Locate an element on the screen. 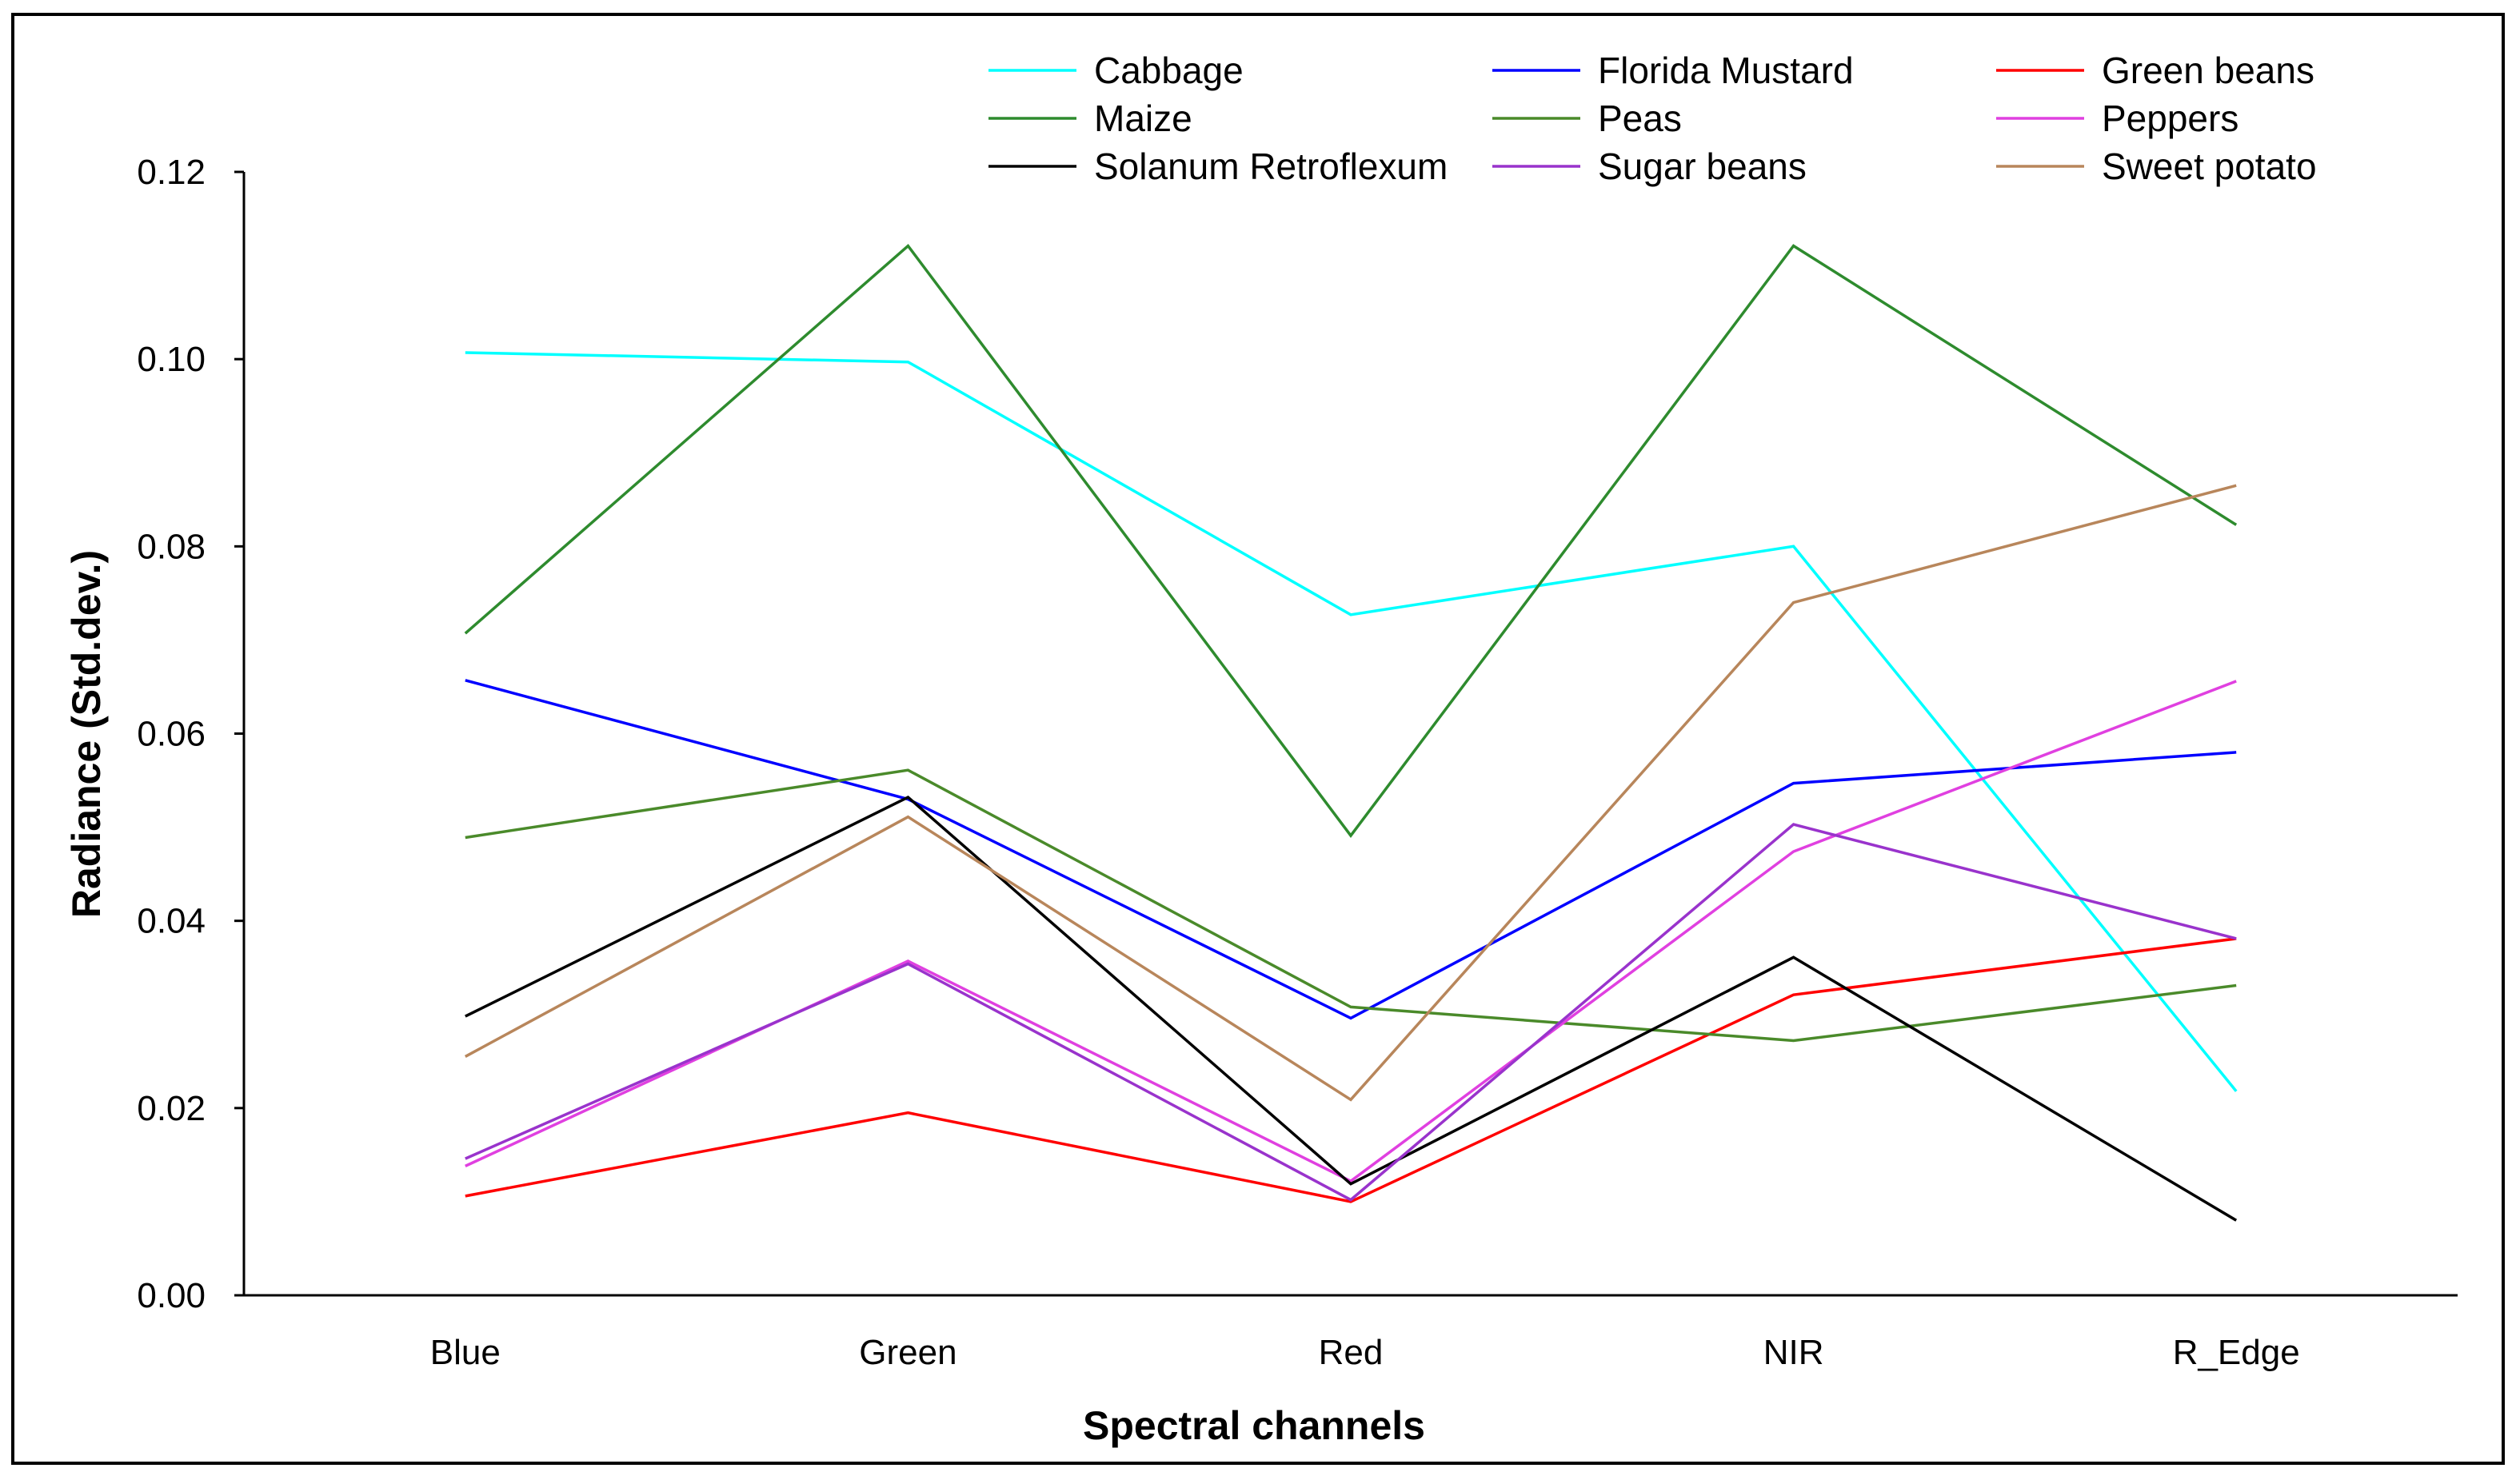  y-tick-label: 0.02 is located at coordinates (171, 1108).